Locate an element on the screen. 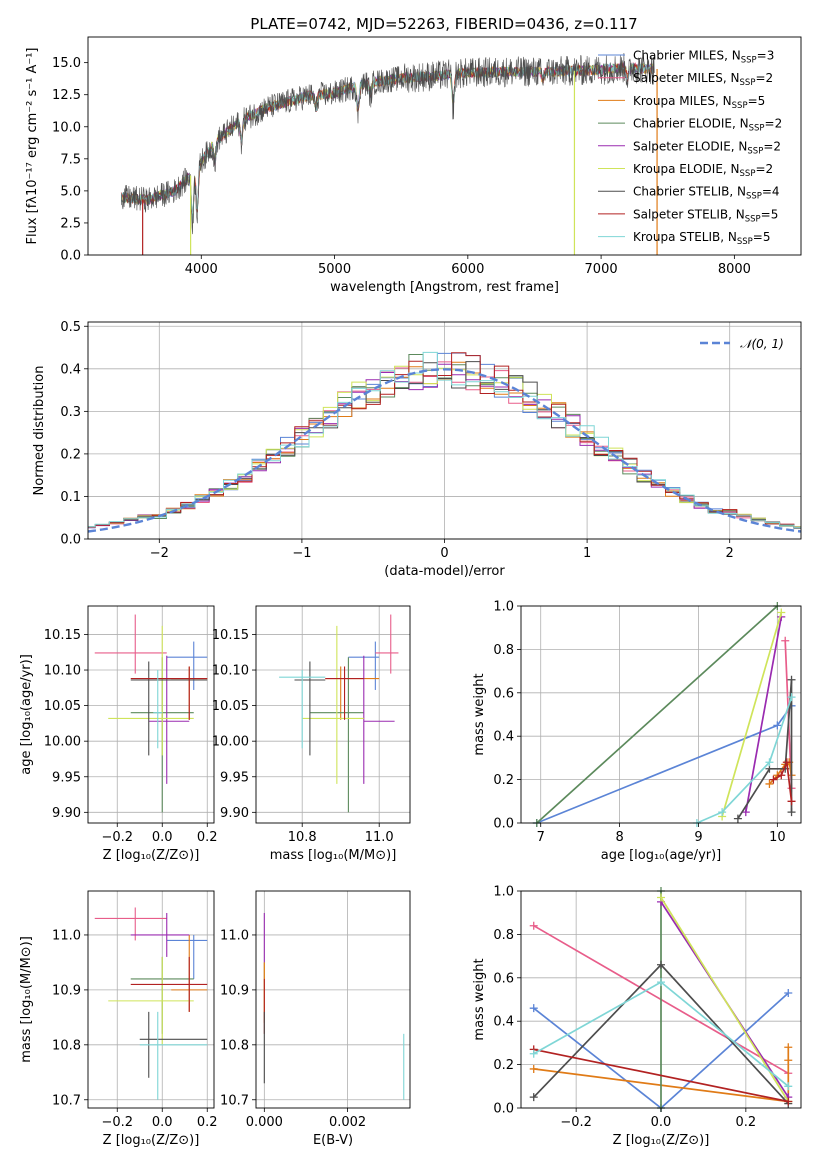 The height and width of the screenshot is (1170, 819). weight-marker-salpeter_elodie is located at coordinates (745, 812).